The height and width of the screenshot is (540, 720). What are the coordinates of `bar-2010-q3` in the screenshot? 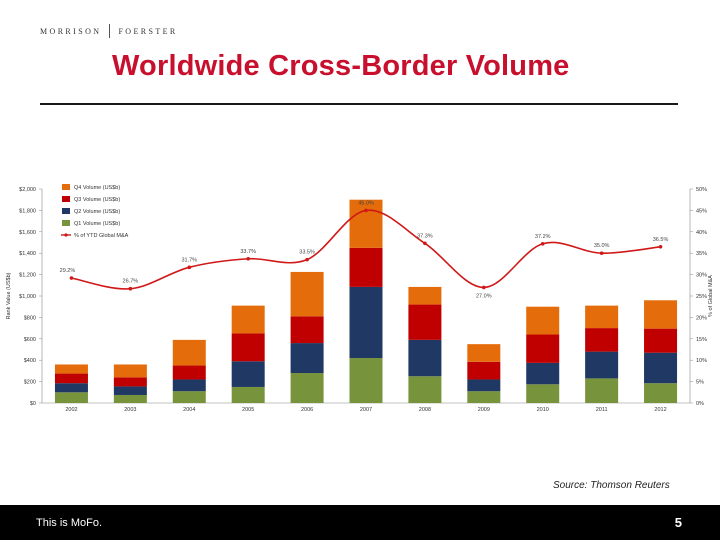 It's located at (543, 348).